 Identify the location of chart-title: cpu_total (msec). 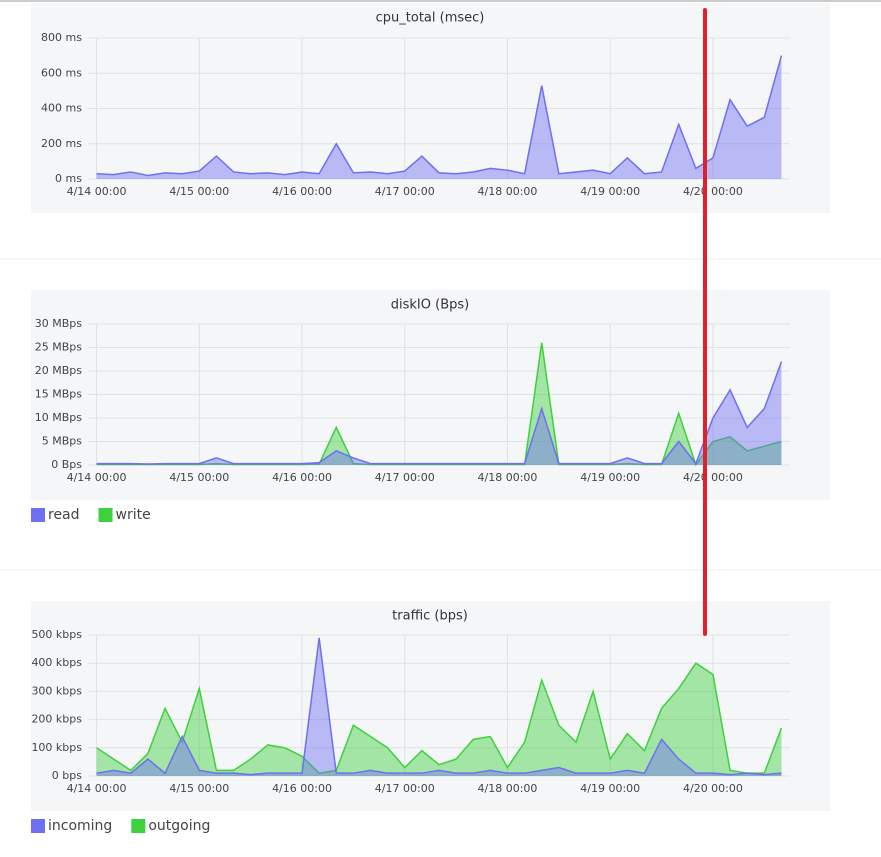
(430, 18).